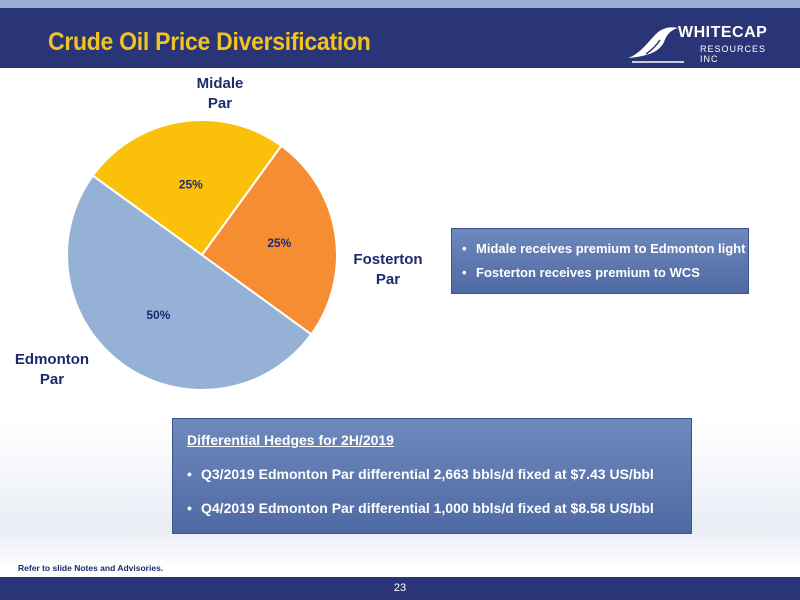 The width and height of the screenshot is (800, 600). Describe the element at coordinates (581, 272) in the screenshot. I see `list-item: • Fosterton receives premium to WCS` at that location.